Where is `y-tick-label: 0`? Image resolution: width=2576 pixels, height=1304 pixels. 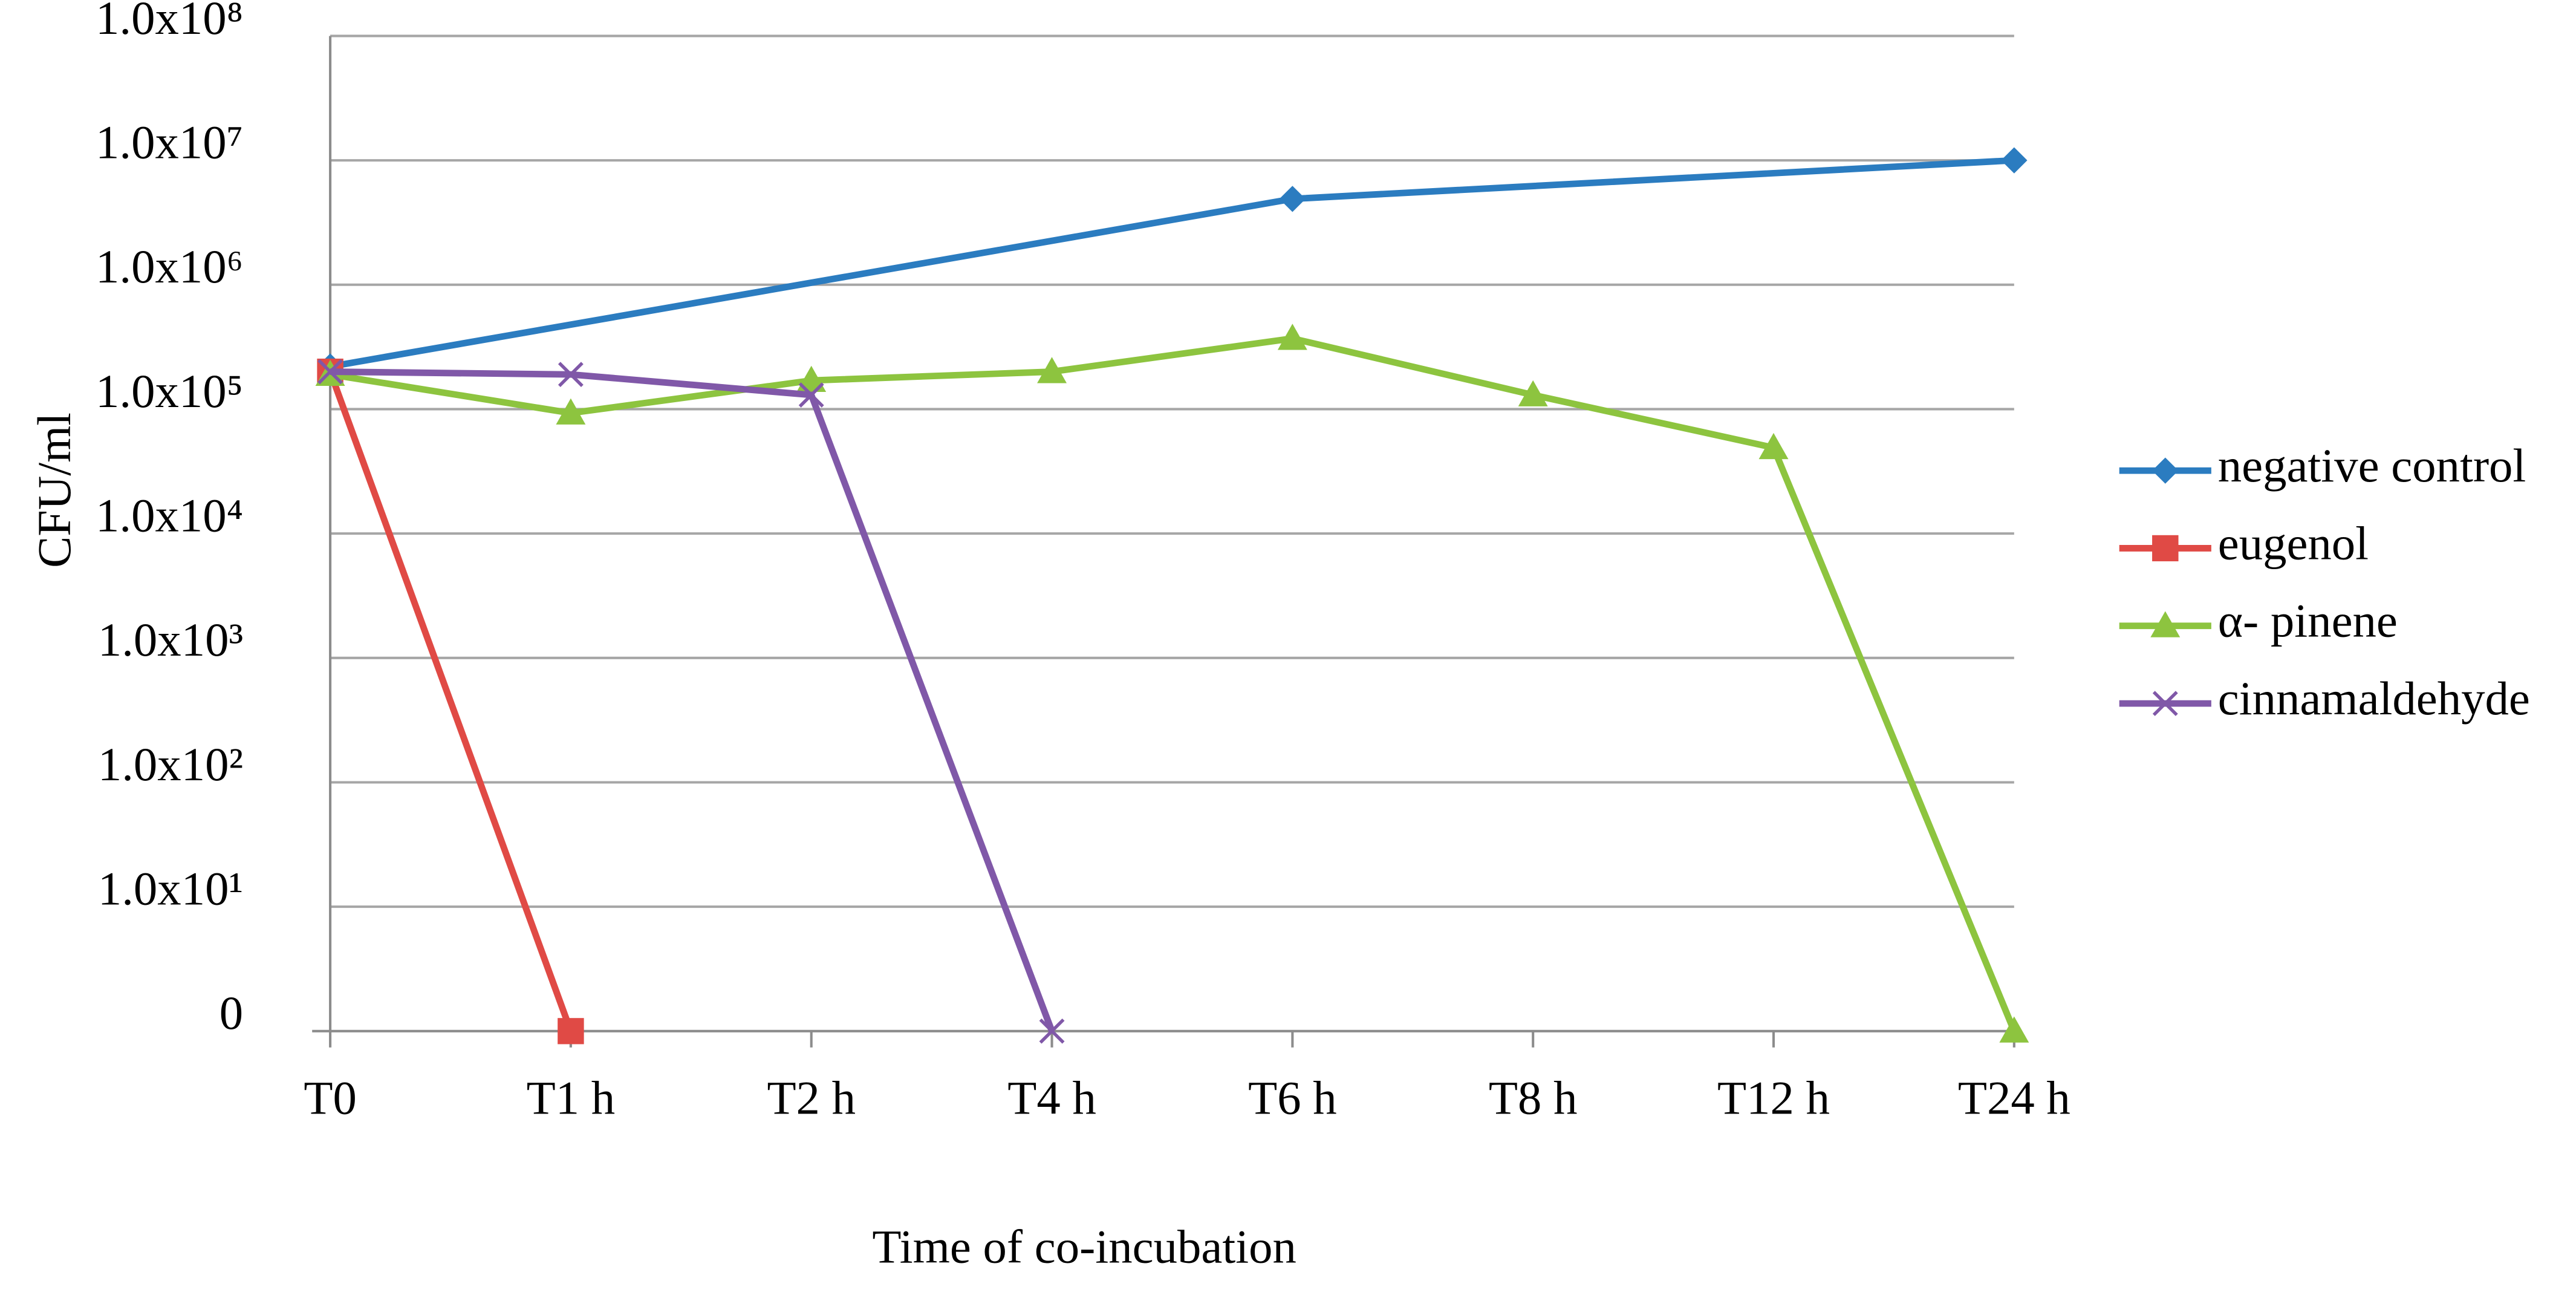 y-tick-label: 0 is located at coordinates (232, 1013).